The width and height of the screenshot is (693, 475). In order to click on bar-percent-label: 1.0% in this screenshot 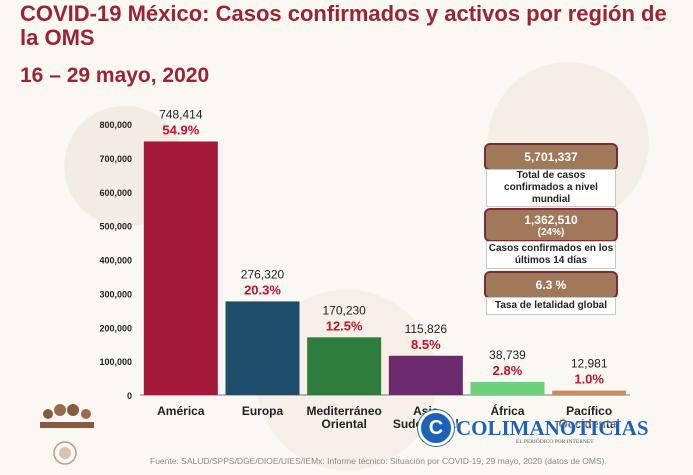, I will do `click(589, 379)`.